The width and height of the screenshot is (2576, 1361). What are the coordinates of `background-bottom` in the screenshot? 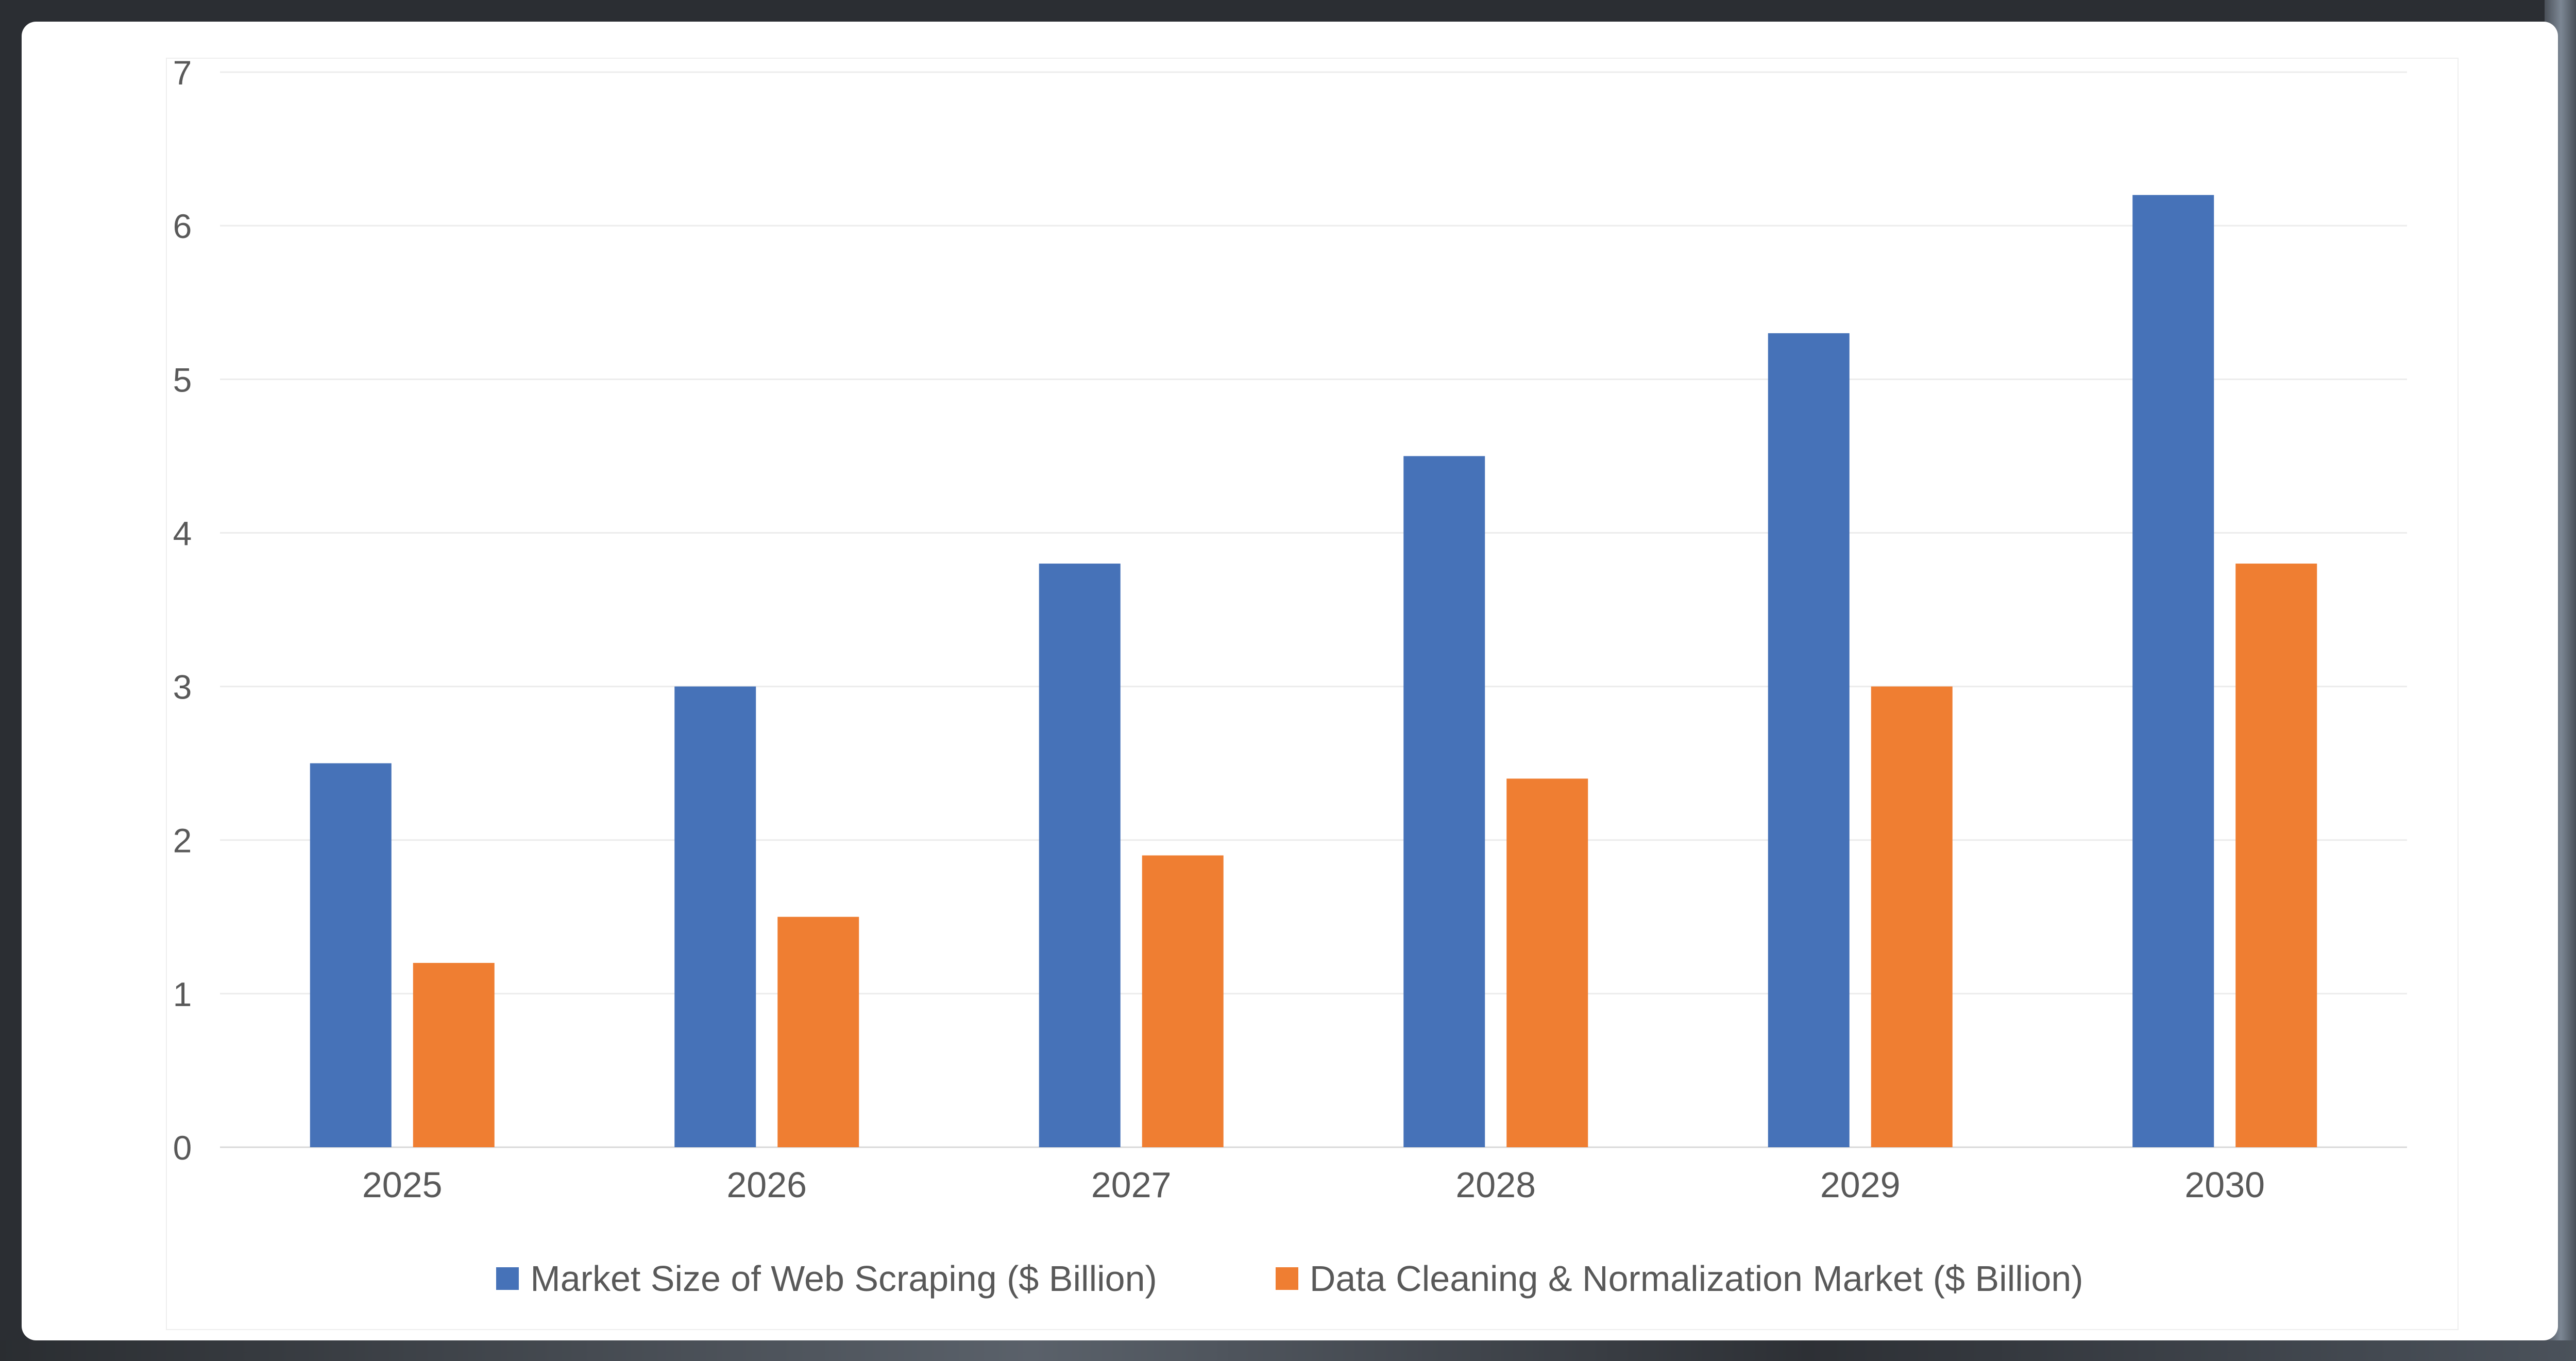 It's located at (1288, 1350).